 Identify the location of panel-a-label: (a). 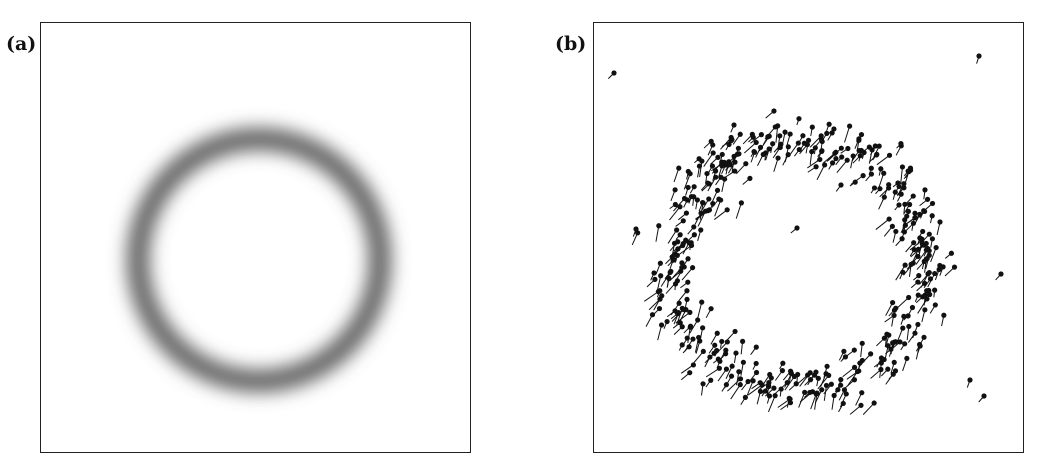
(21, 44).